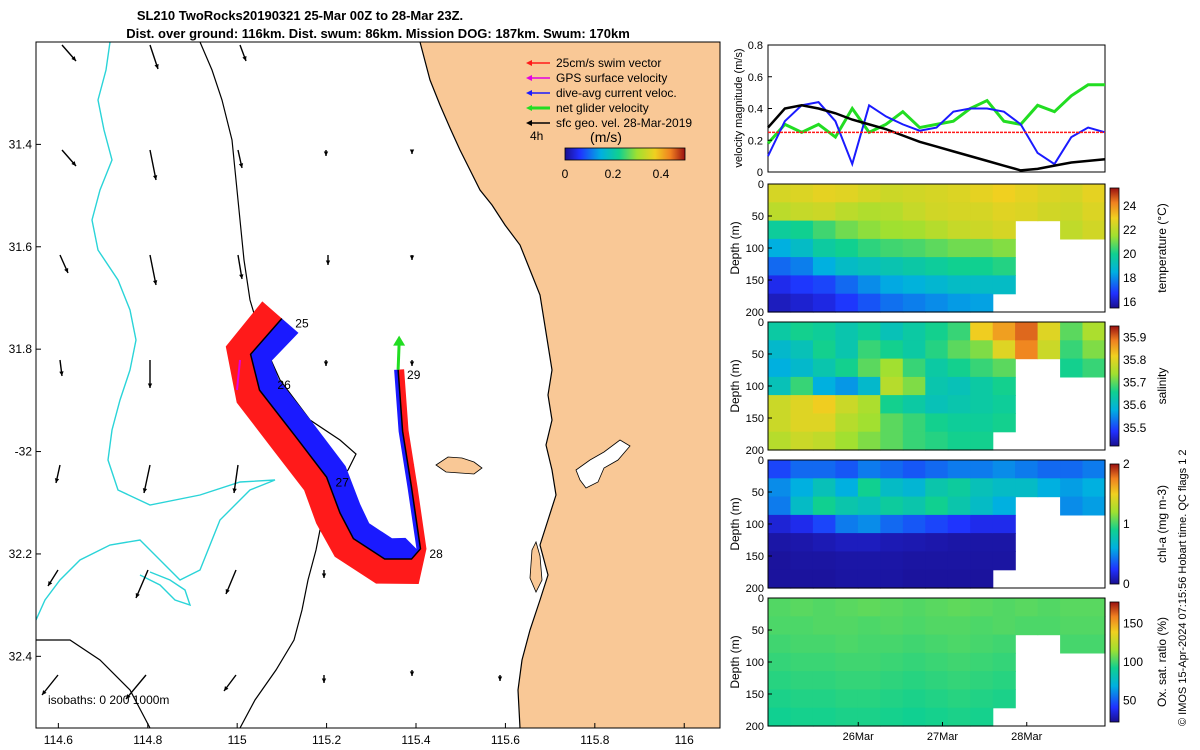  What do you see at coordinates (936, 138) in the screenshot?
I see `velocity-series-line` at bounding box center [936, 138].